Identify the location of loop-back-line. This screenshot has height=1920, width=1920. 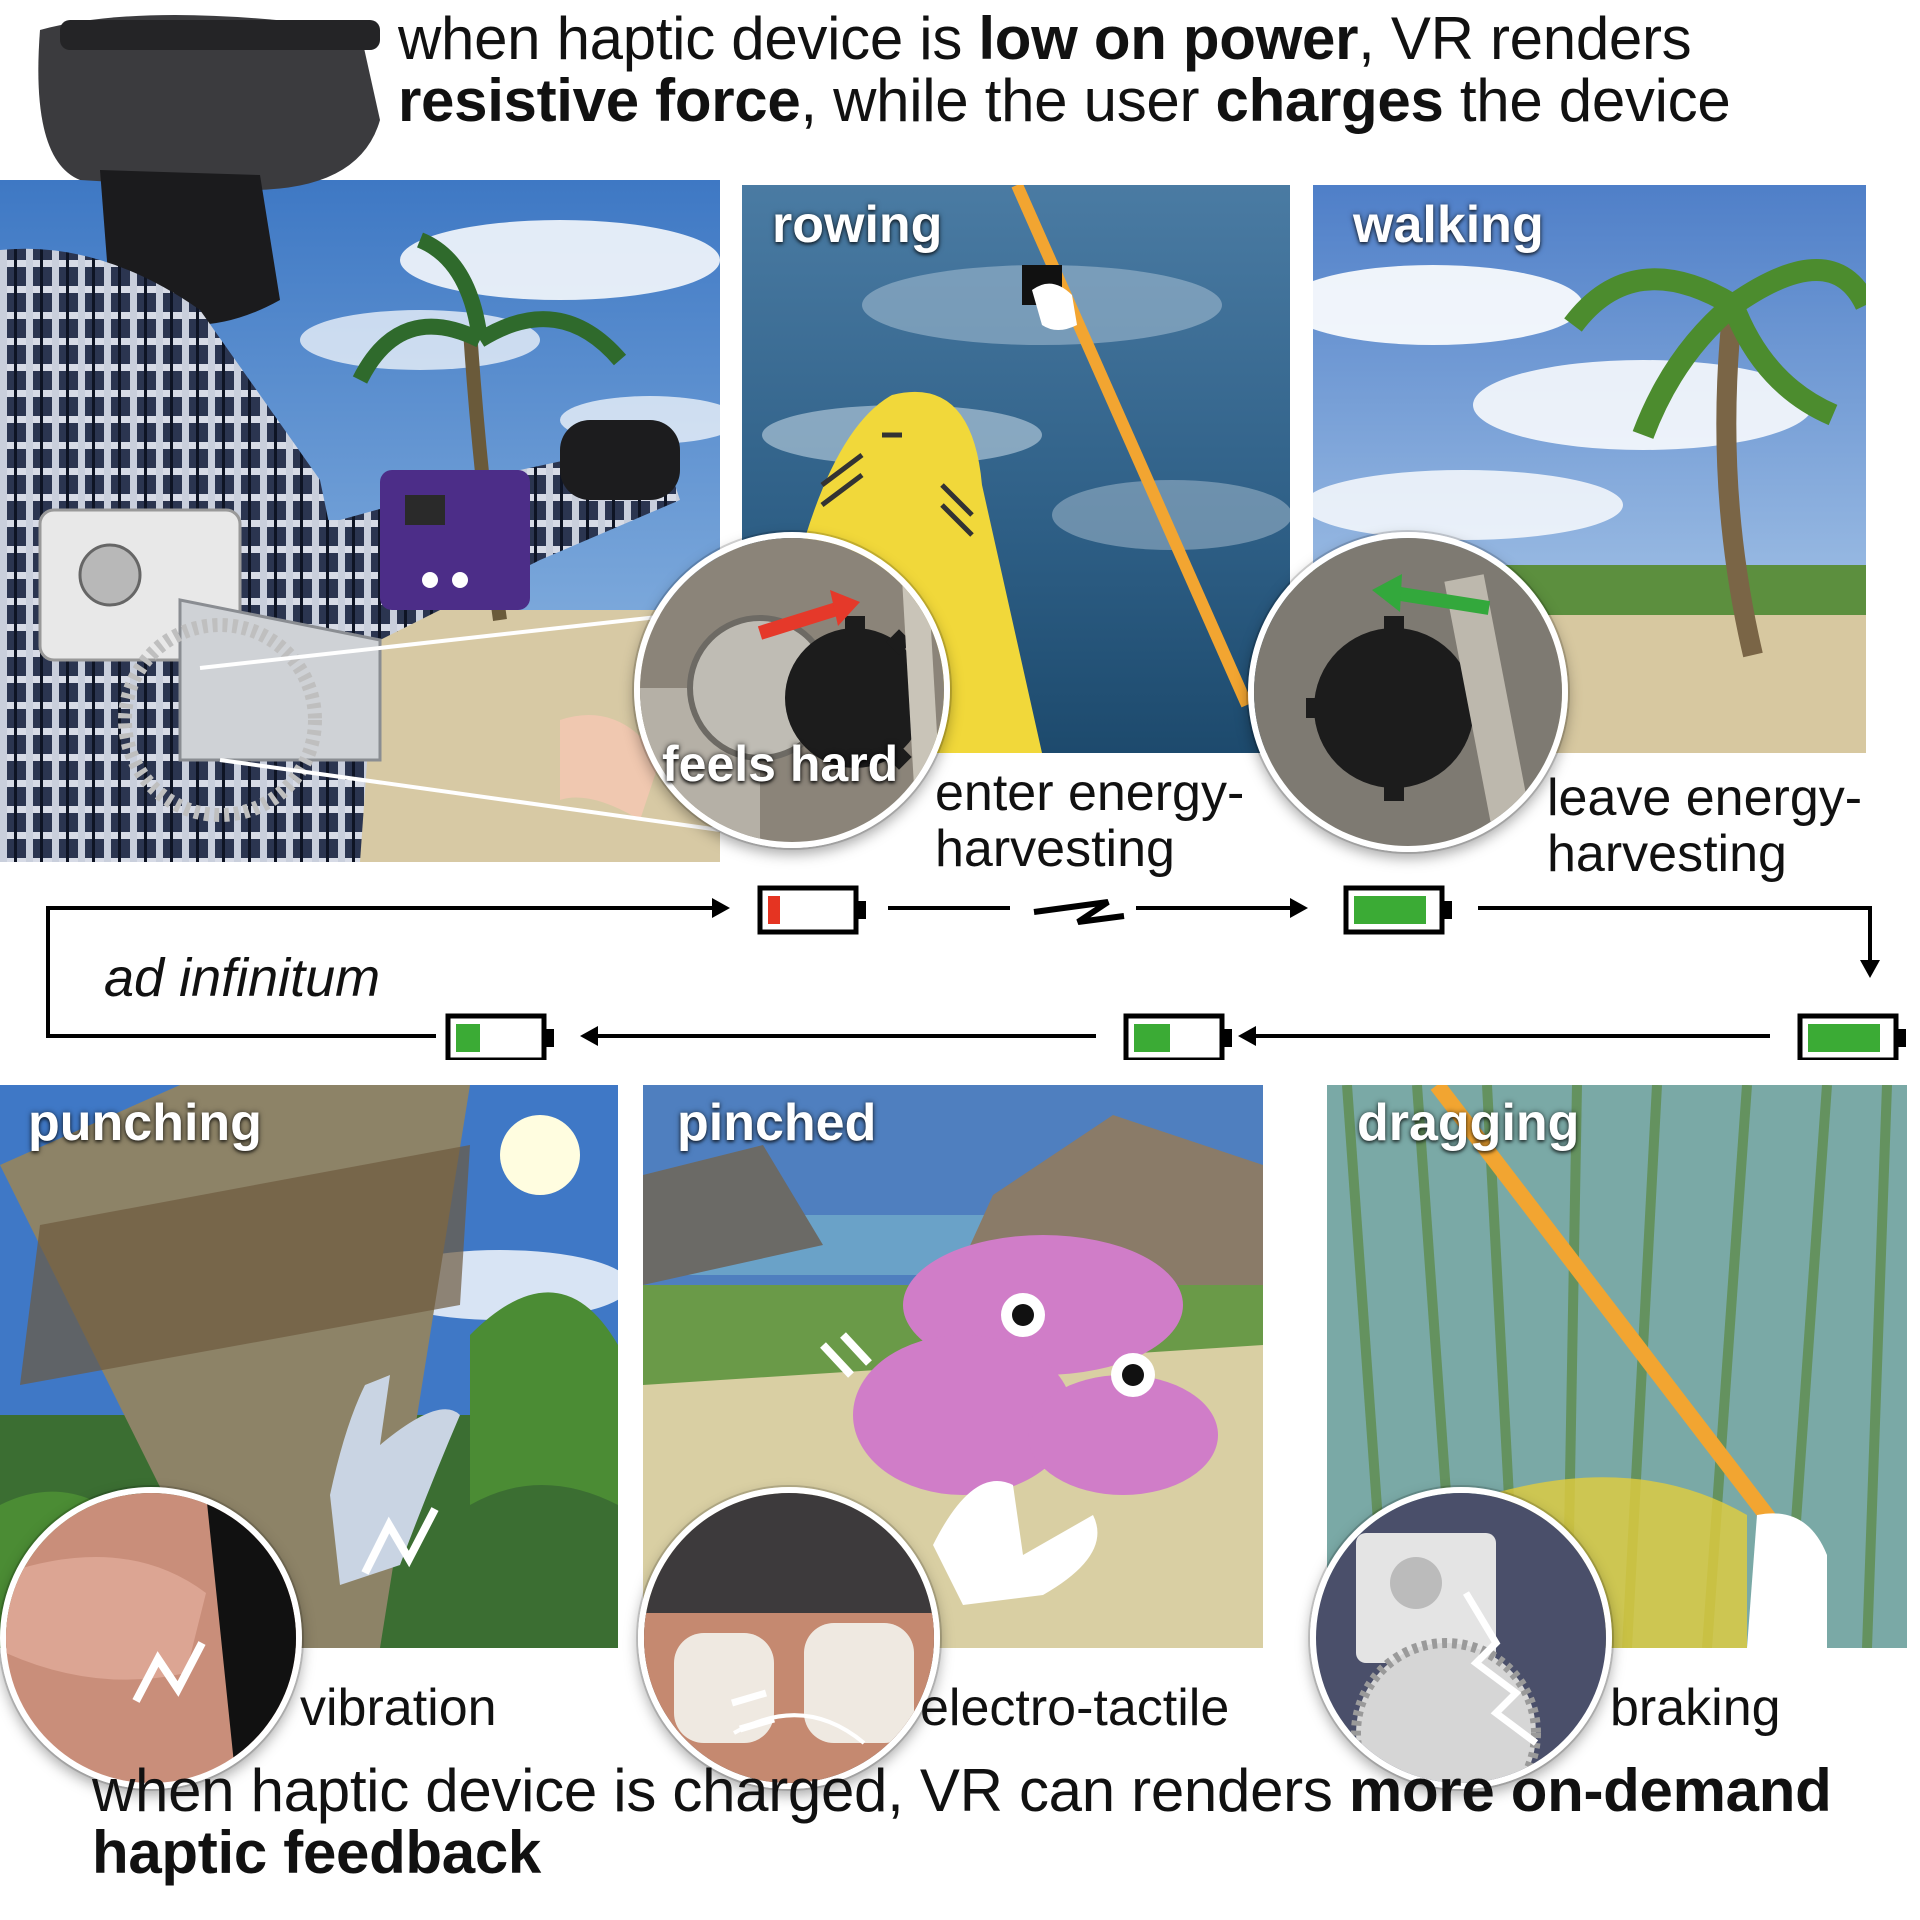
(379, 972).